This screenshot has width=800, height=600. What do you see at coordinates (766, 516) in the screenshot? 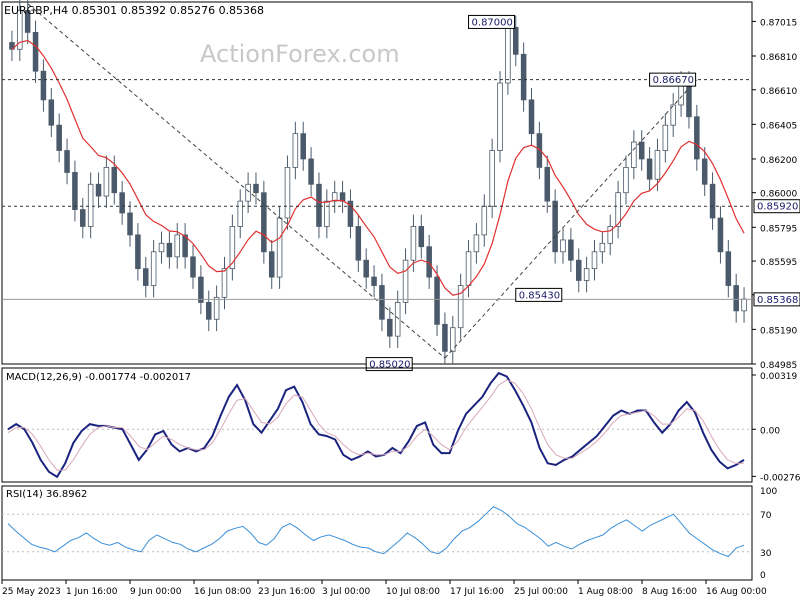
I see `rsi-tick-label: 70` at bounding box center [766, 516].